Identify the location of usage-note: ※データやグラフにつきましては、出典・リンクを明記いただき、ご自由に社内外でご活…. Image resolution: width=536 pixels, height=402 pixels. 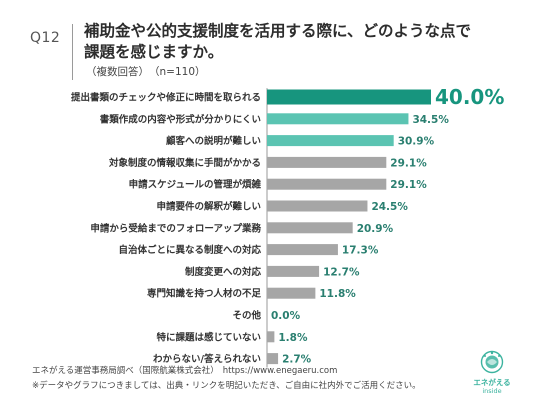
(226, 386).